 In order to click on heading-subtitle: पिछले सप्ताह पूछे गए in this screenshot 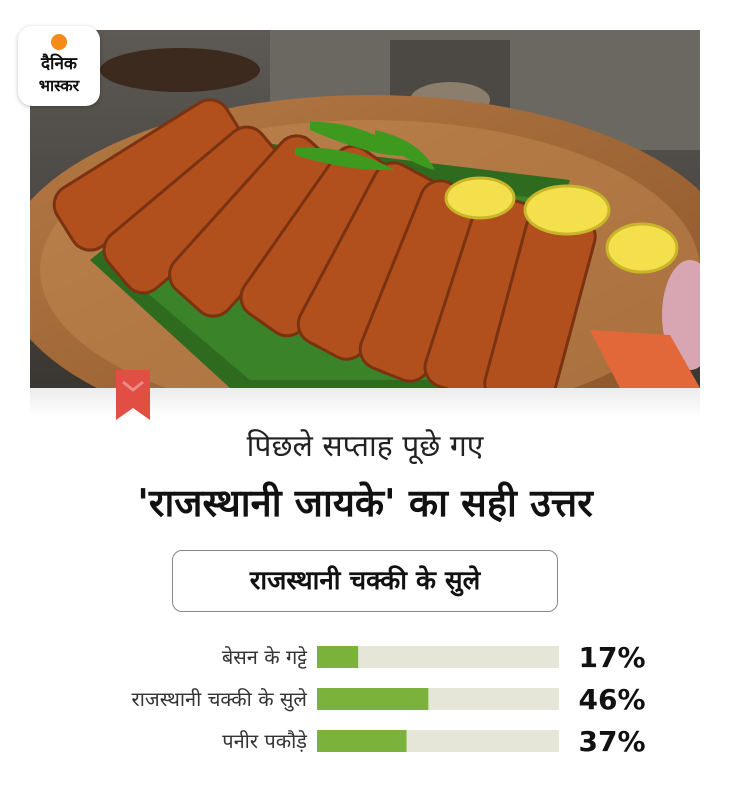, I will do `click(365, 446)`.